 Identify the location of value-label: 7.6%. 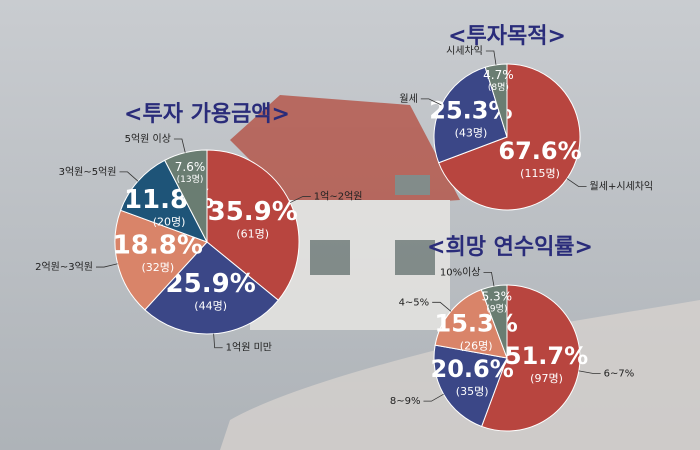
(190, 167).